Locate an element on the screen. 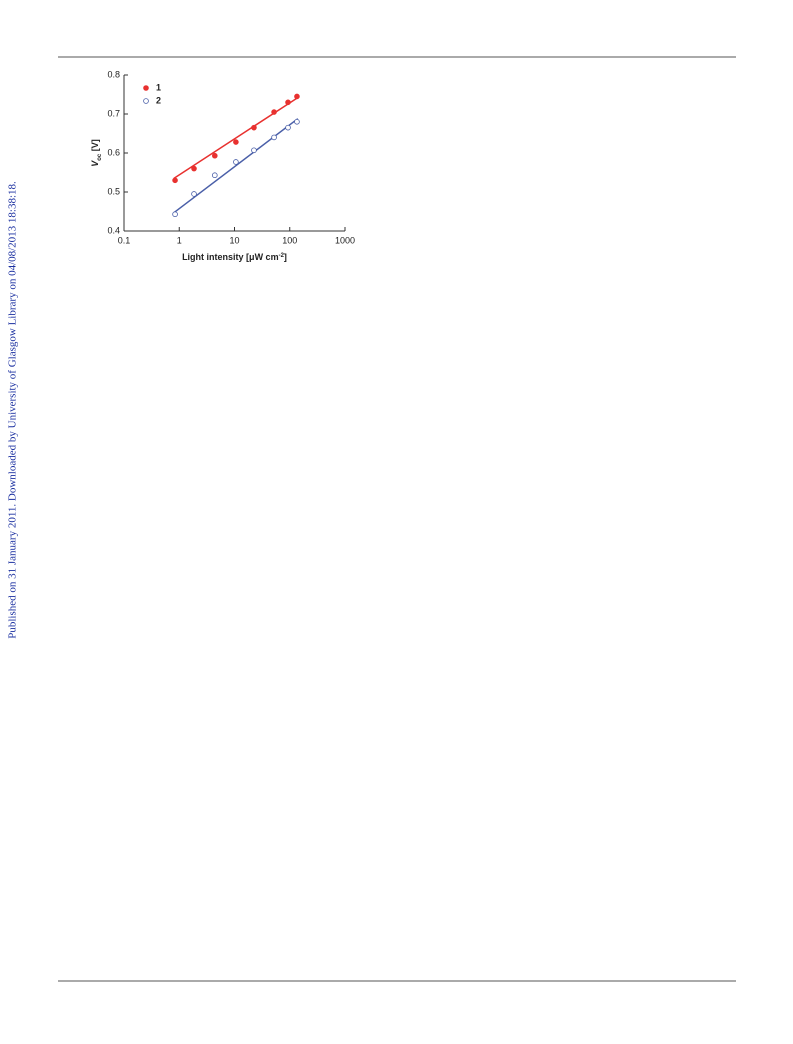  x-tick-label: 10 is located at coordinates (234, 240).